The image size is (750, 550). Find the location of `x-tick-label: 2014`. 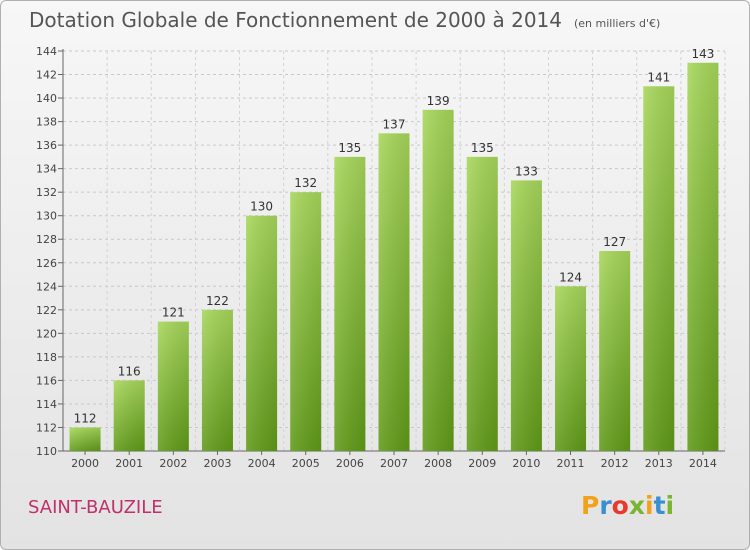

x-tick-label: 2014 is located at coordinates (703, 463).